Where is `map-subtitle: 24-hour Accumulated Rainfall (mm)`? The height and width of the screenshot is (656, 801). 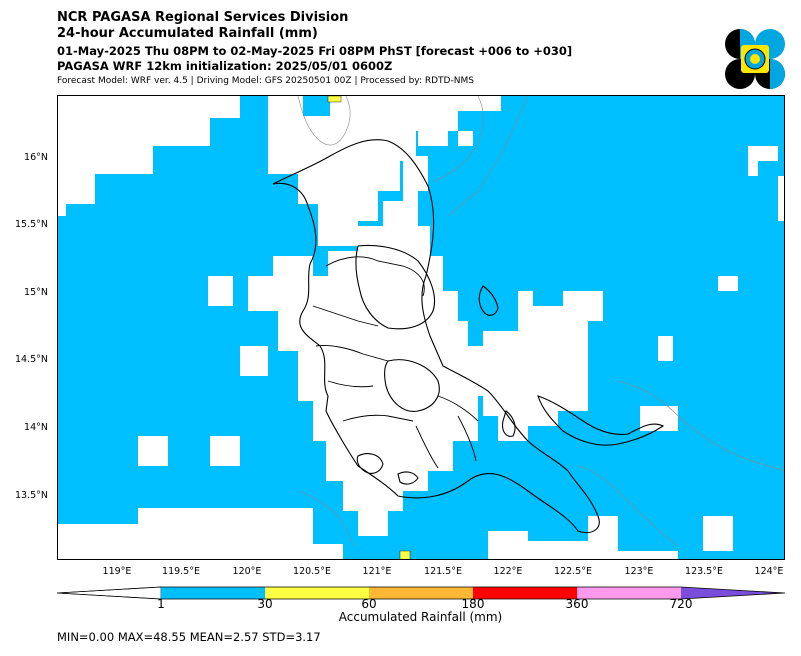 map-subtitle: 24-hour Accumulated Rainfall (mm) is located at coordinates (187, 33).